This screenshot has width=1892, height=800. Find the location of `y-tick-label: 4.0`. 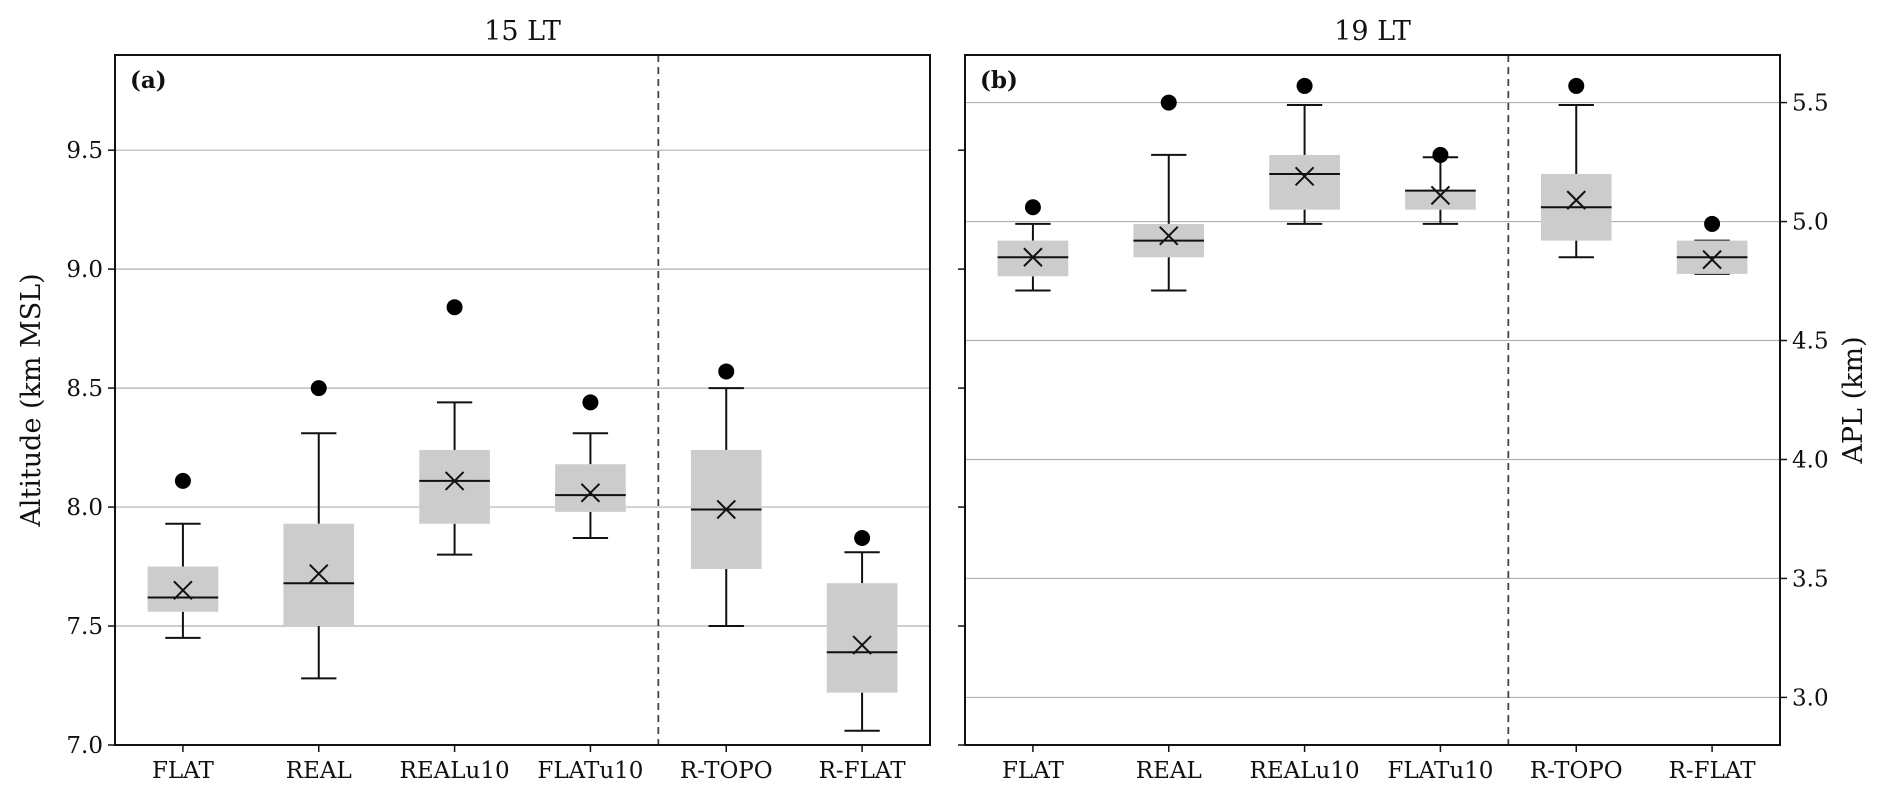

y-tick-label: 4.0 is located at coordinates (1810, 460).